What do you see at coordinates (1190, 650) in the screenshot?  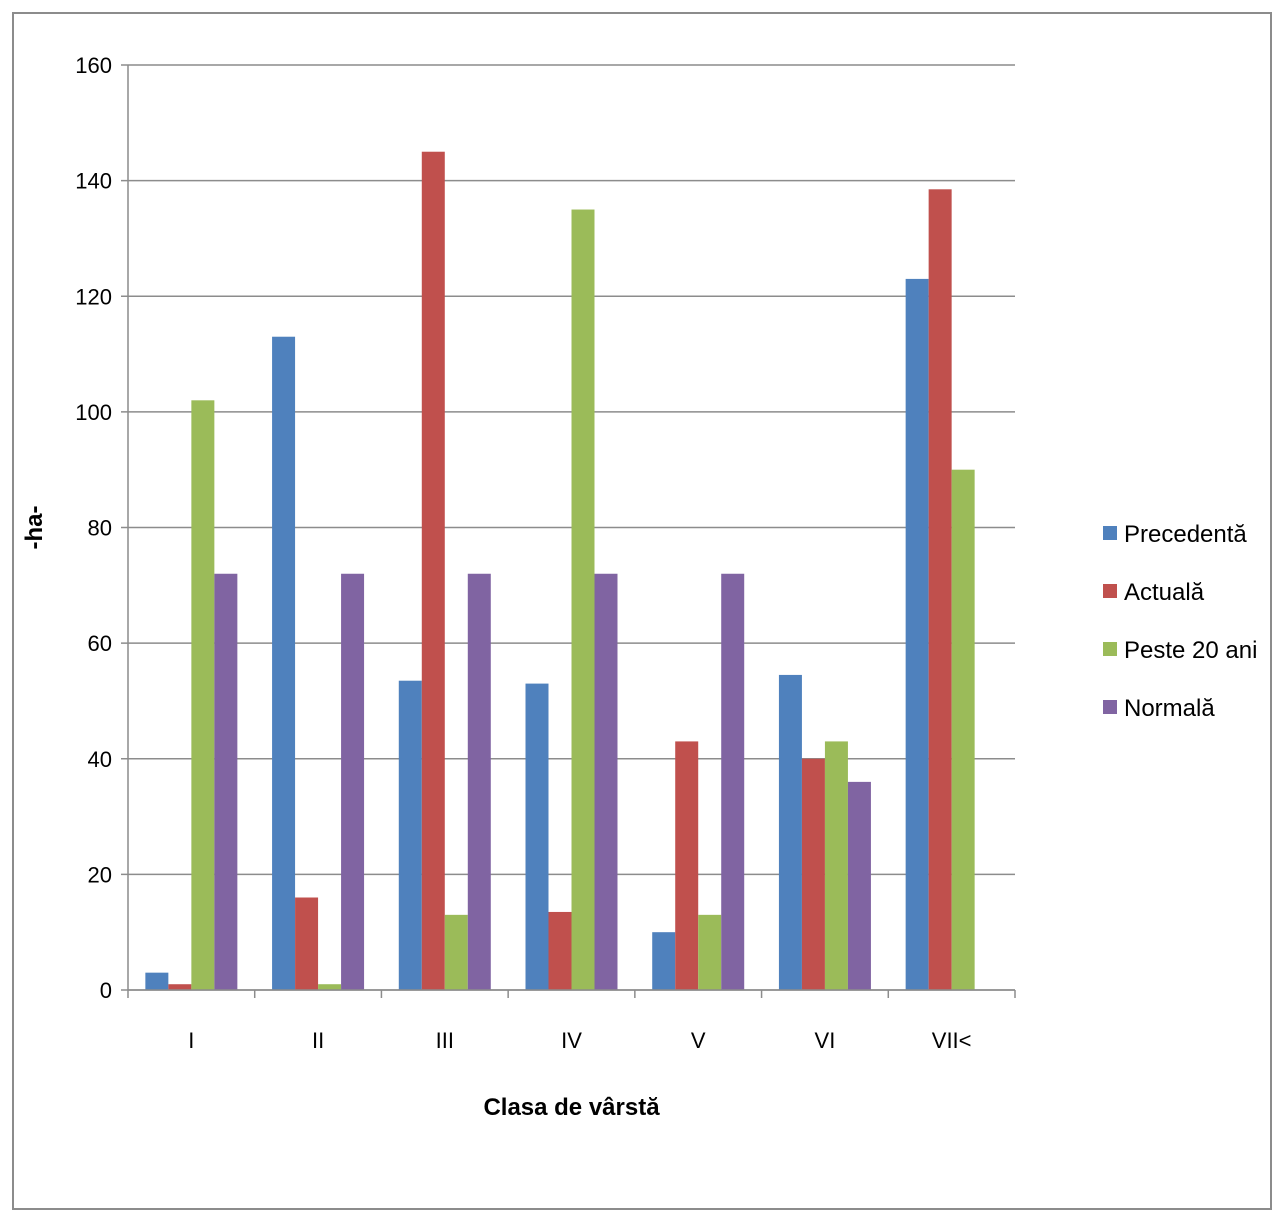 I see `legend-label: Peste 20 ani` at bounding box center [1190, 650].